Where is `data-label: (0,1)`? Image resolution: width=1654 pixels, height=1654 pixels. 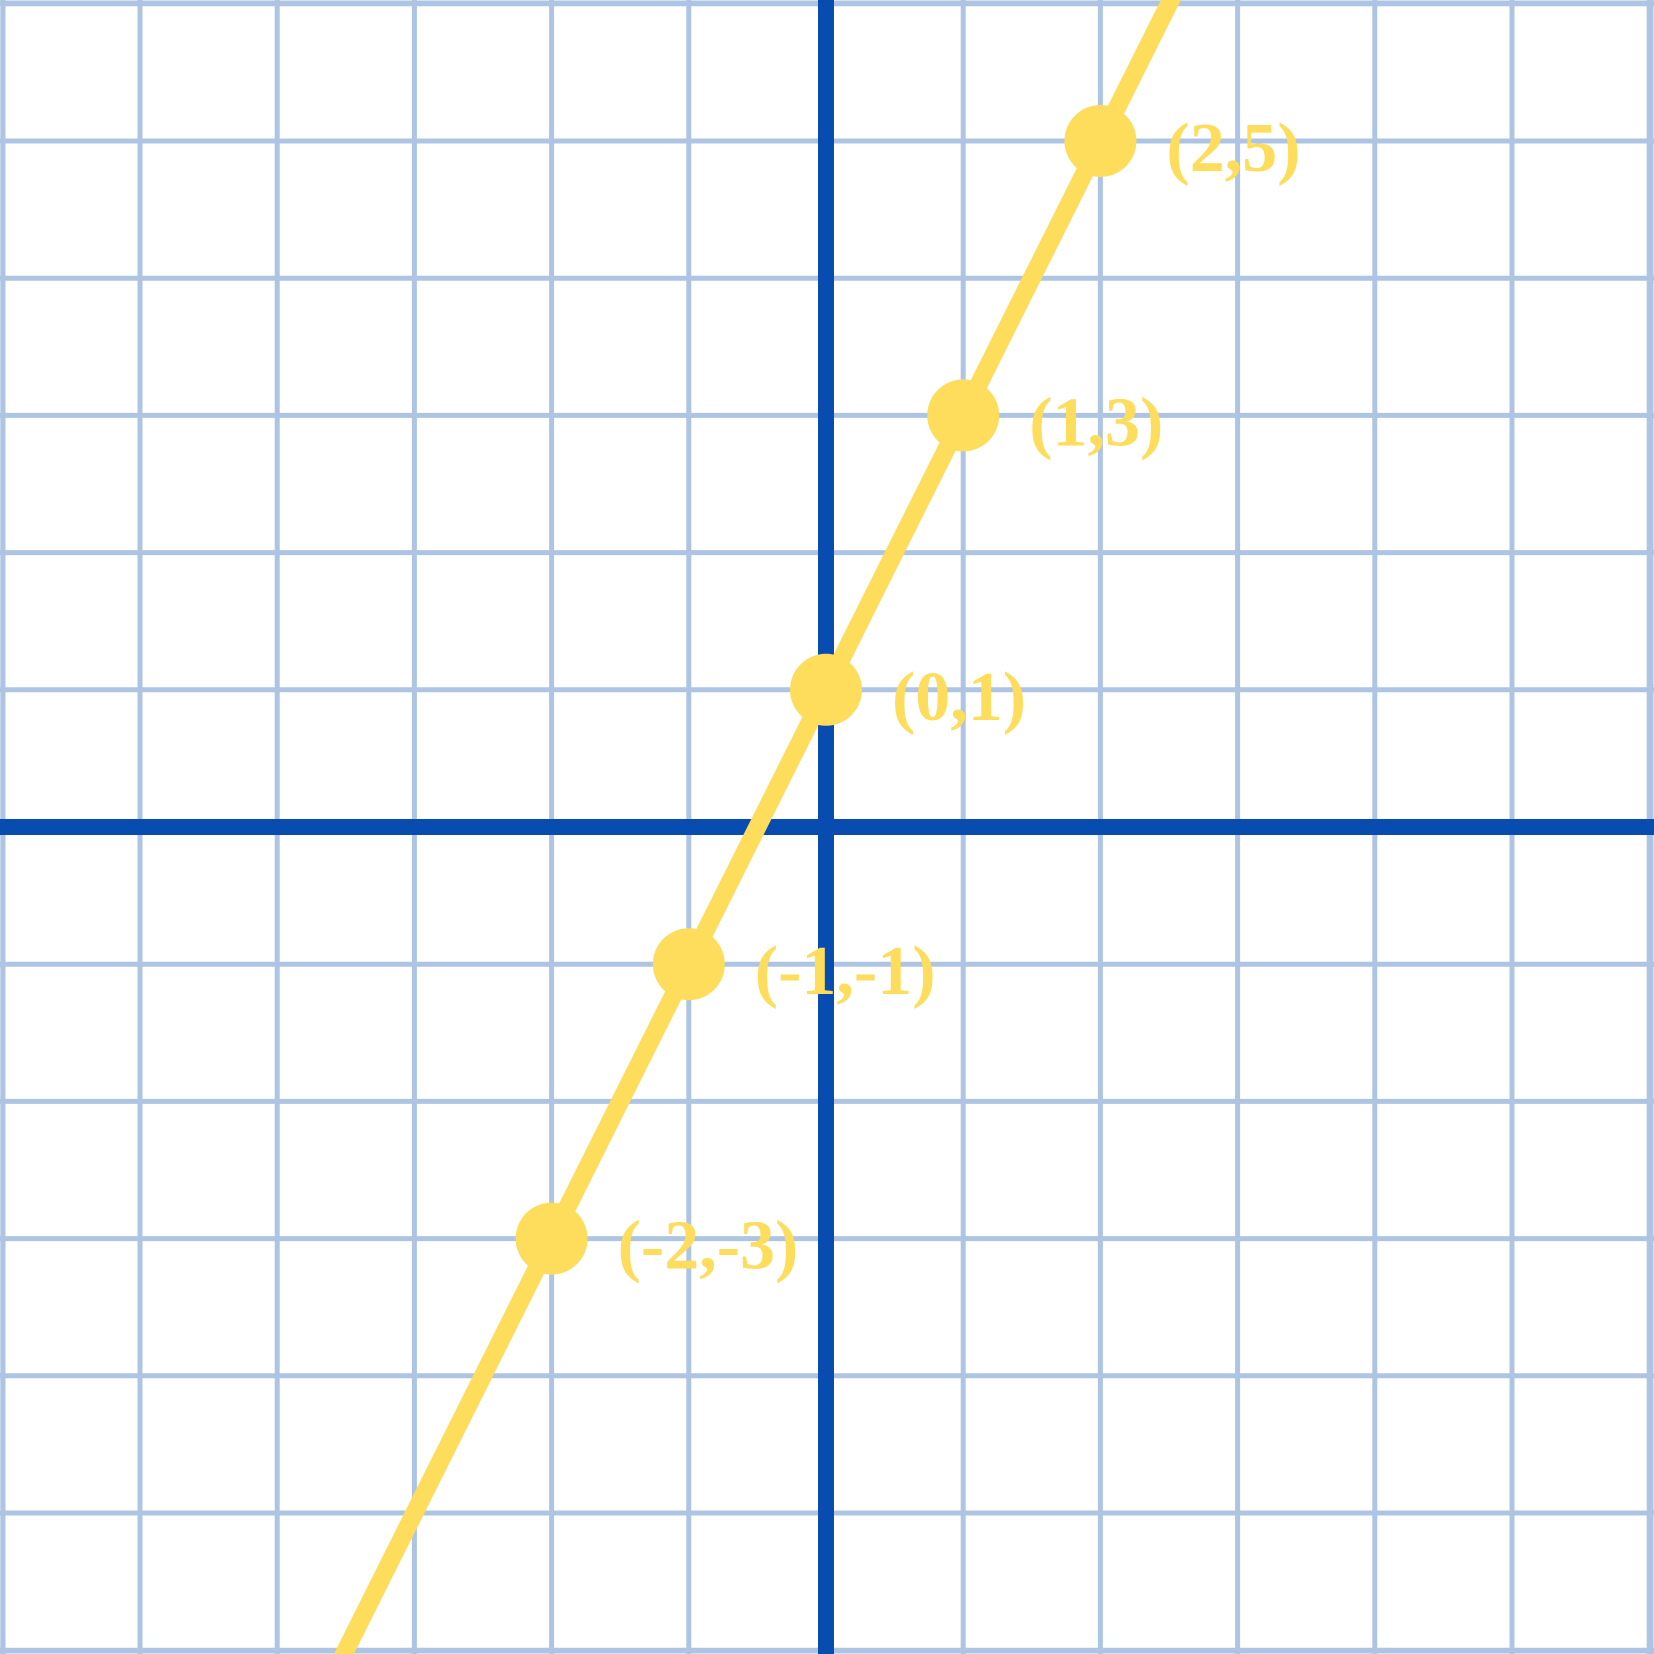 data-label: (0,1) is located at coordinates (959, 697).